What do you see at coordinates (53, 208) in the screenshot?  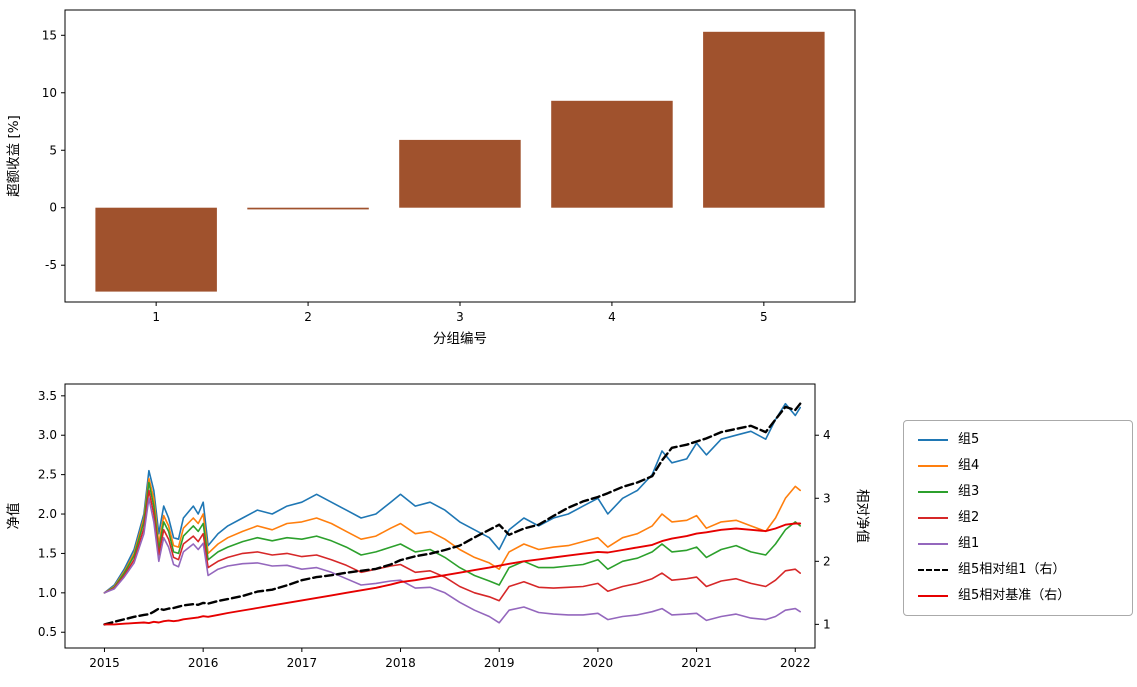 I see `y-tick-label: 0` at bounding box center [53, 208].